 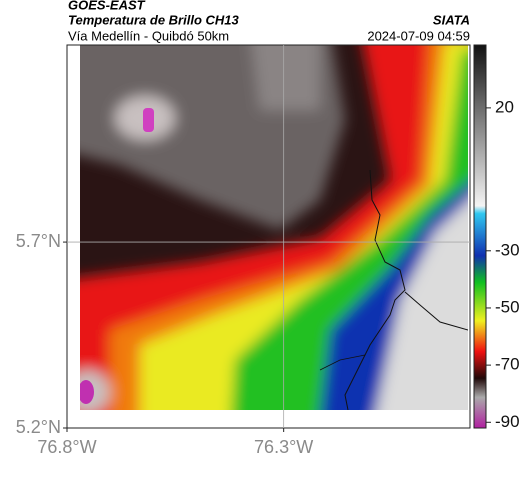 What do you see at coordinates (507, 306) in the screenshot?
I see `colorbar-tick-label: -50` at bounding box center [507, 306].